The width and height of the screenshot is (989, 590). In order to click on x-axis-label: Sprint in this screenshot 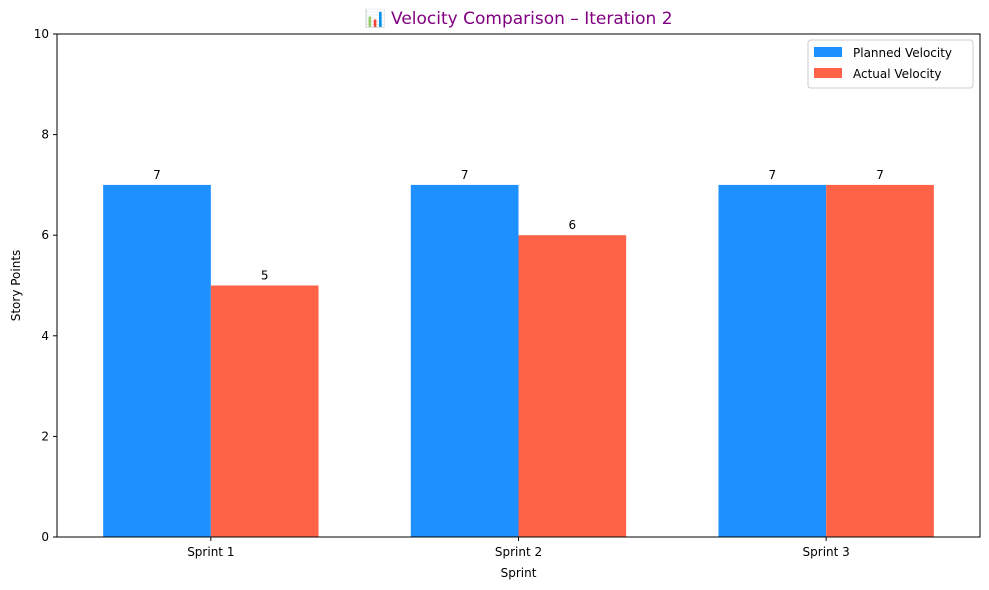, I will do `click(519, 573)`.